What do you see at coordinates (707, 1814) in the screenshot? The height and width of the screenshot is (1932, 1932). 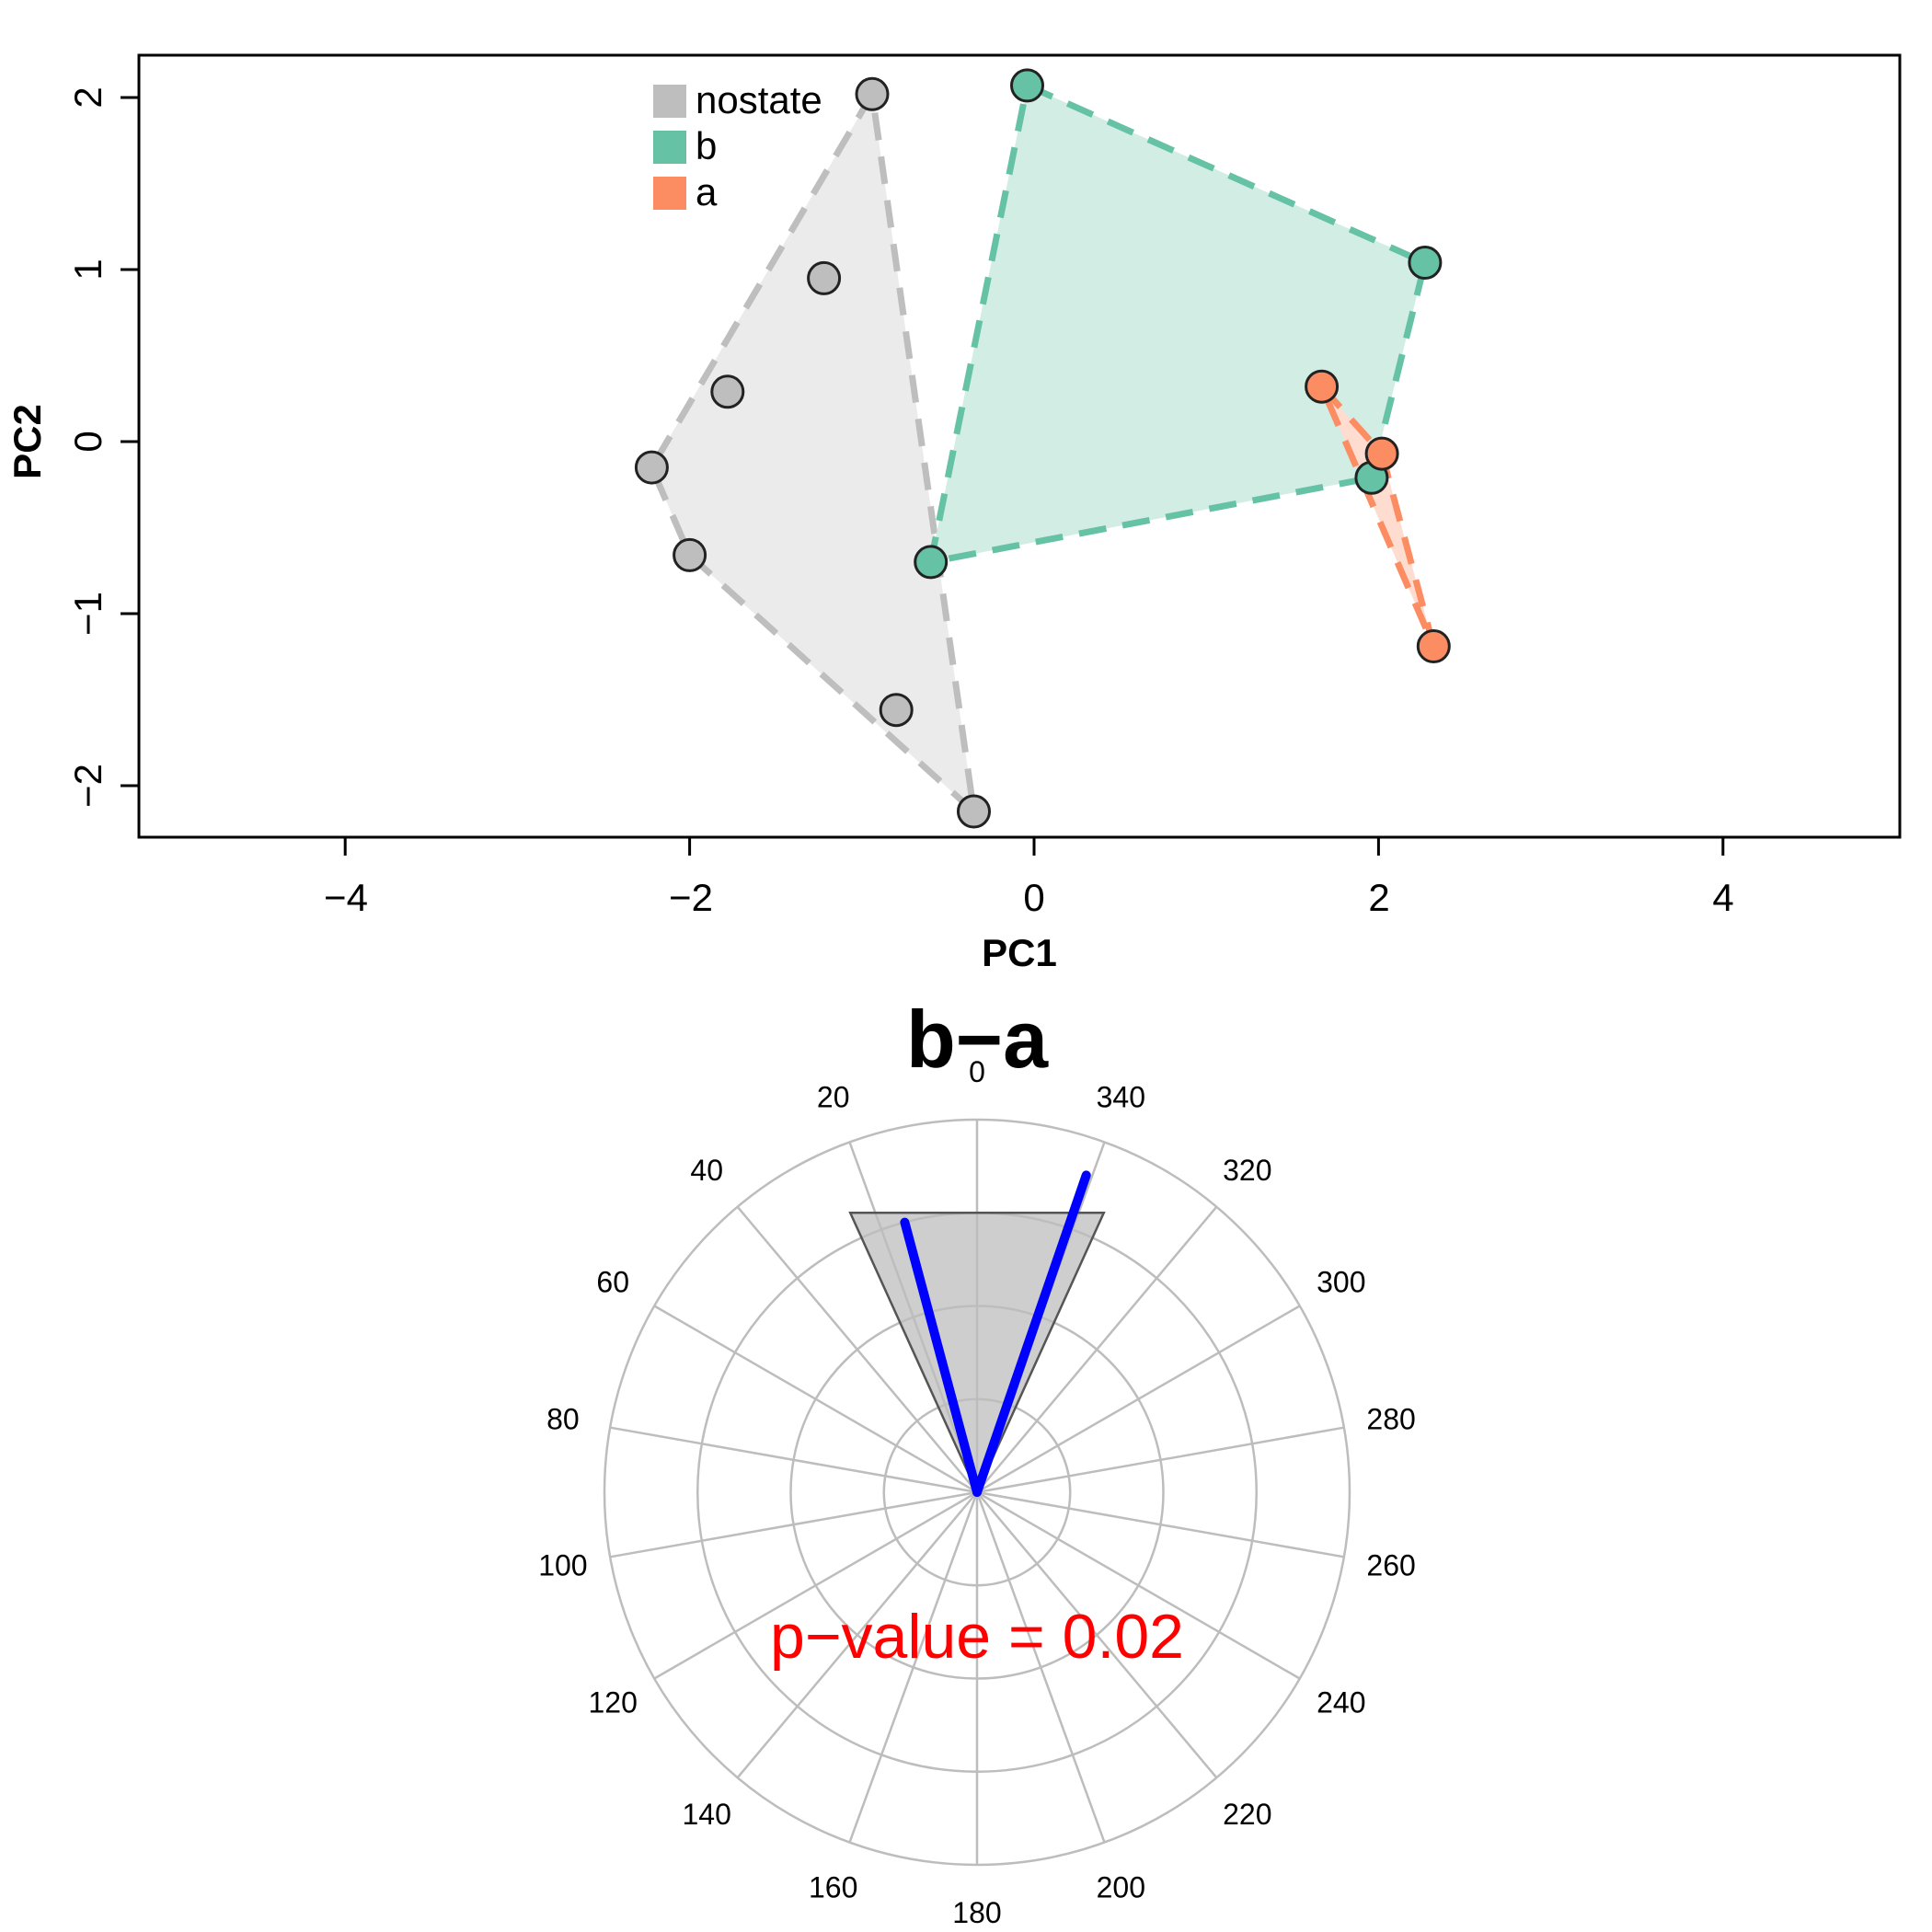 I see `angle-label-140: 140` at bounding box center [707, 1814].